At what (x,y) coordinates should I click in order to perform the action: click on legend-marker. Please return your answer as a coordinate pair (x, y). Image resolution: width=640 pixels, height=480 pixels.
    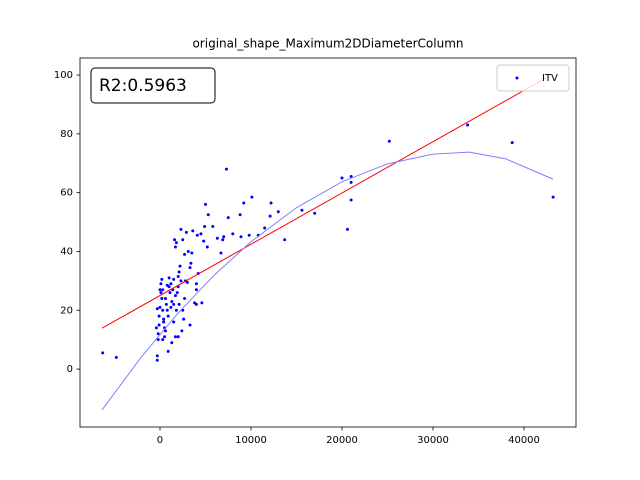
    Looking at the image, I should click on (517, 78).